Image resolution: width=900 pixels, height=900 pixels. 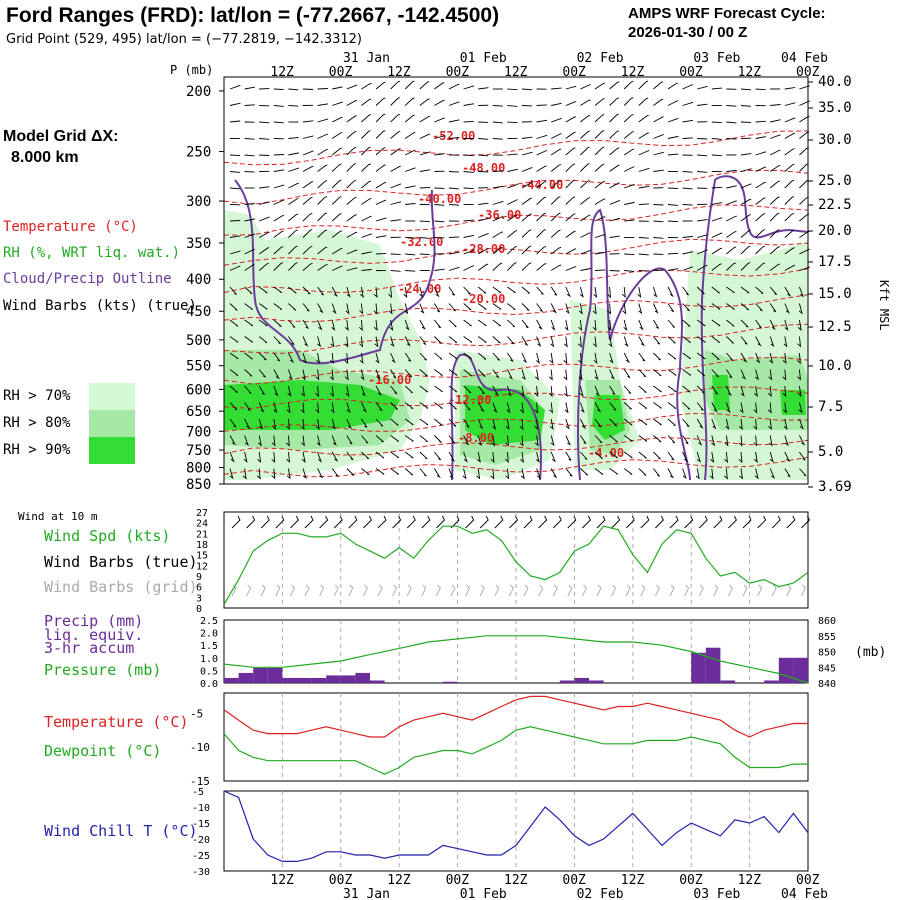 What do you see at coordinates (199, 598) in the screenshot?
I see `wind-ytick-label: 3` at bounding box center [199, 598].